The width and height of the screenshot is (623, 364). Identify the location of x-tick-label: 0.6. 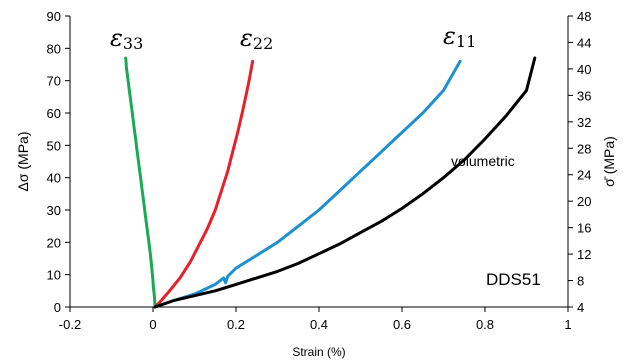
(402, 324).